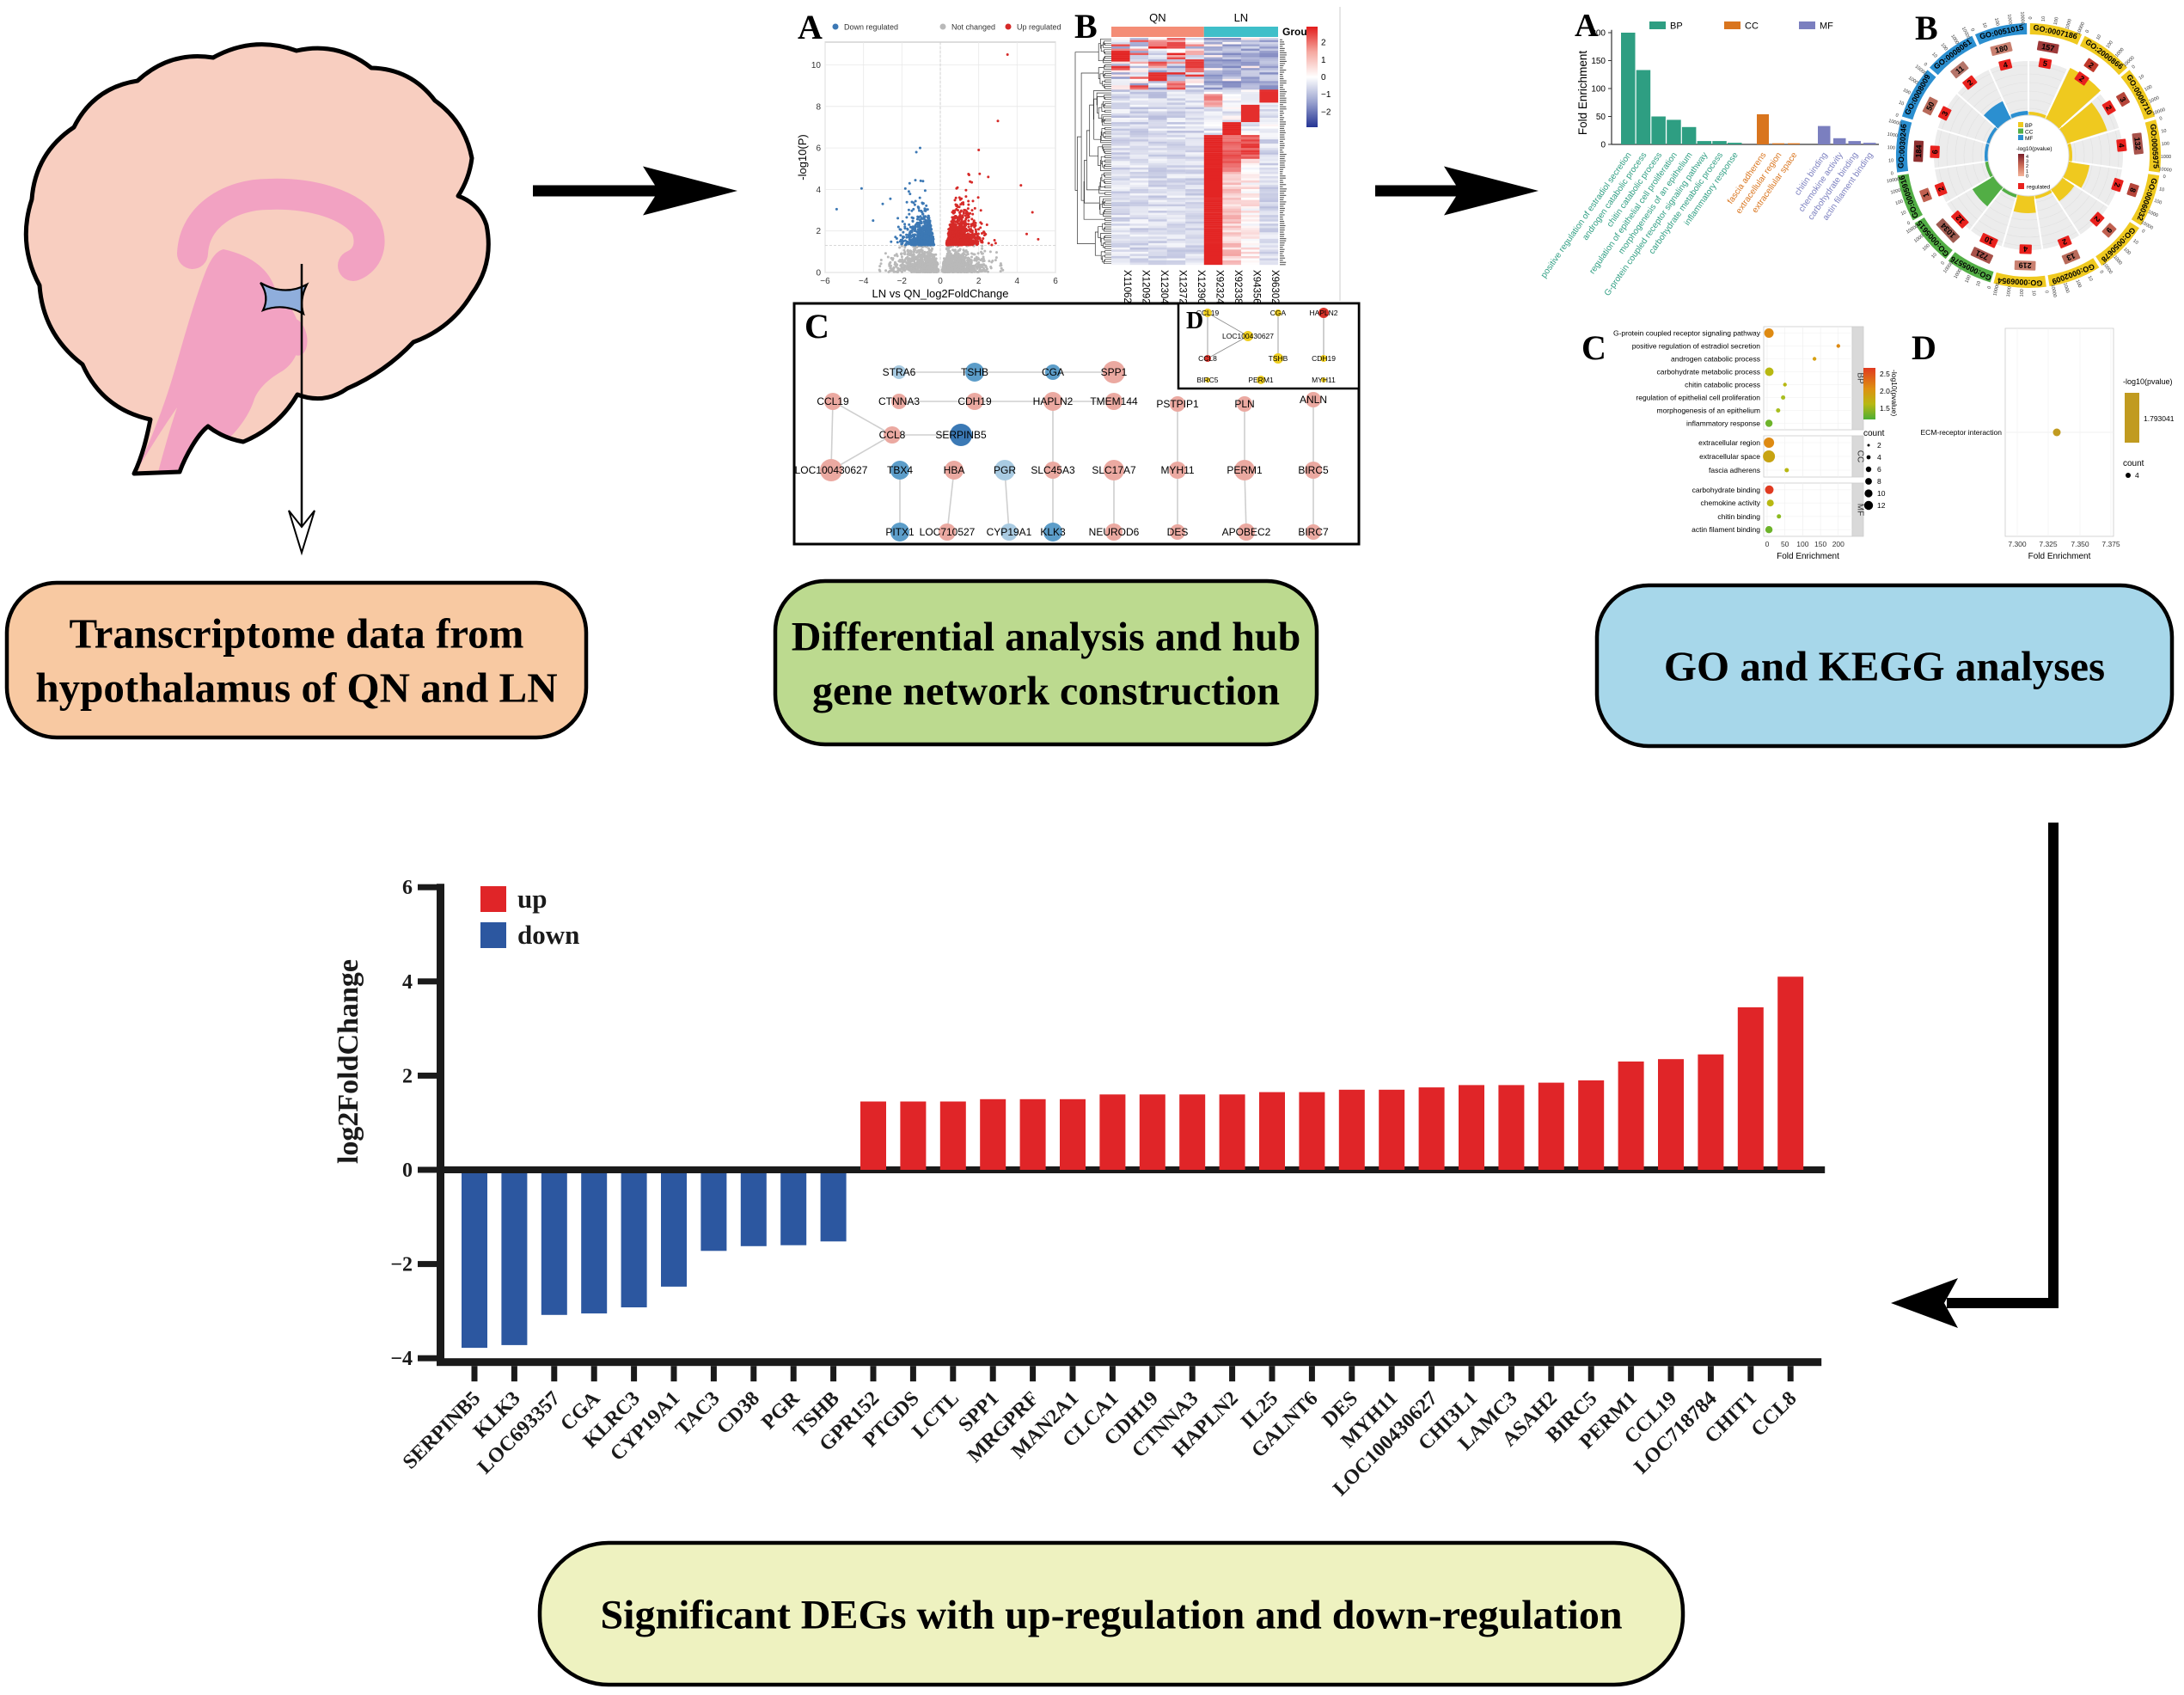 The height and width of the screenshot is (1695, 2184). What do you see at coordinates (402, 1359) in the screenshot?
I see `svg-text: −4` at bounding box center [402, 1359].